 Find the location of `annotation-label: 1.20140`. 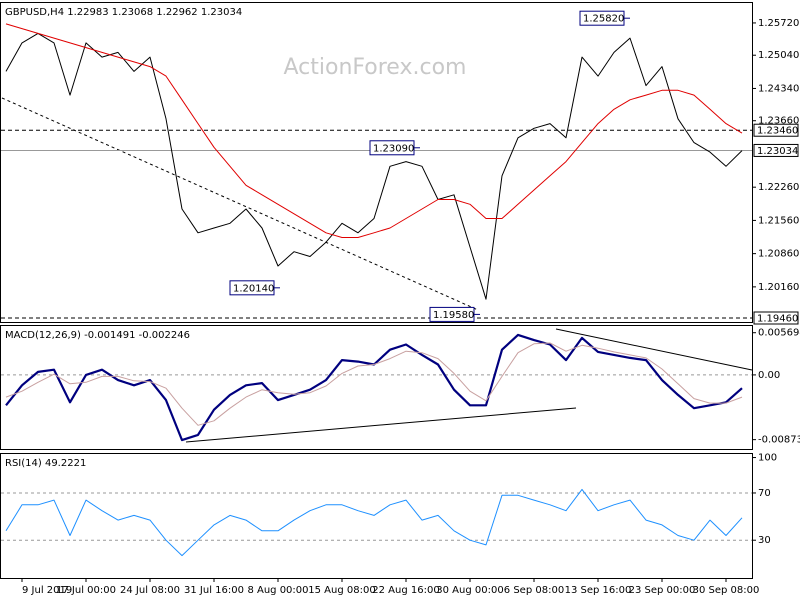

annotation-label: 1.20140 is located at coordinates (253, 288).